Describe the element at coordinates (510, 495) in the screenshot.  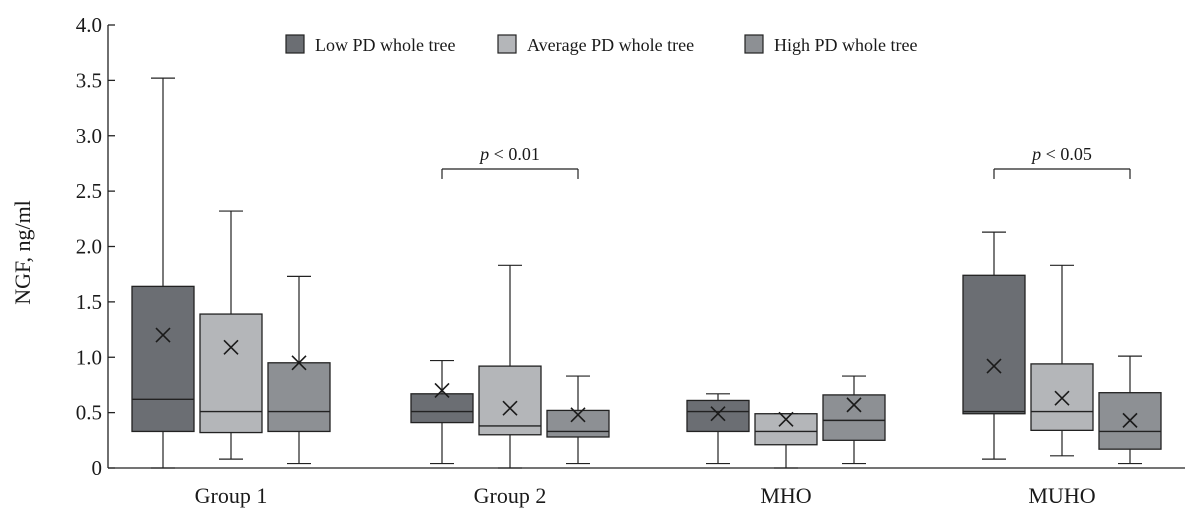
I see `x-category-label: Group 2` at that location.